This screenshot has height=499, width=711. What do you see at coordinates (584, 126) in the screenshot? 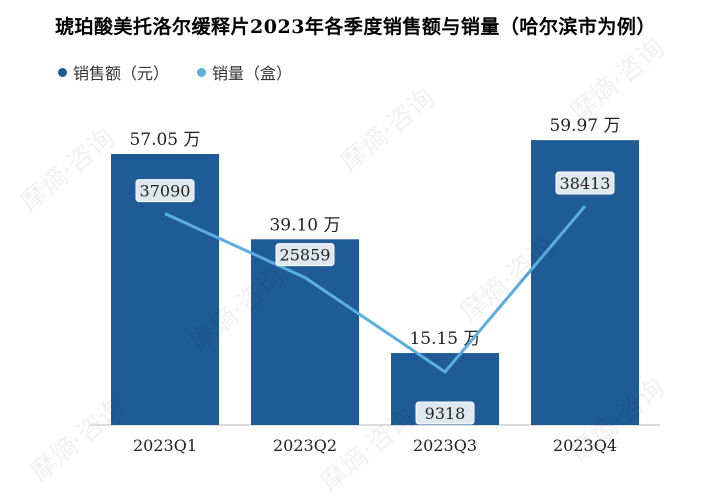
I see `bar-value-label-4: 59.97 万` at bounding box center [584, 126].